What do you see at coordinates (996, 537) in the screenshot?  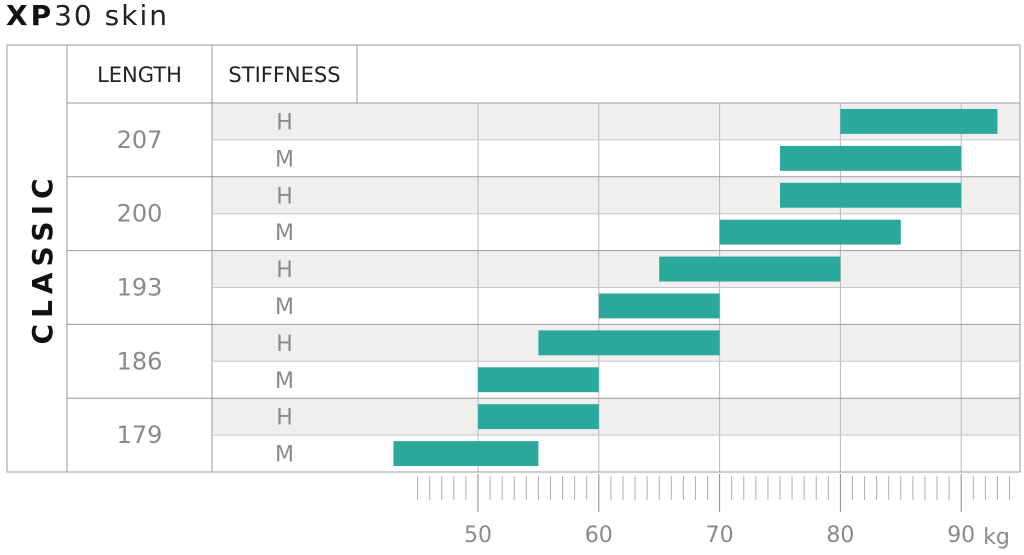 I see `unit-label: kg` at bounding box center [996, 537].